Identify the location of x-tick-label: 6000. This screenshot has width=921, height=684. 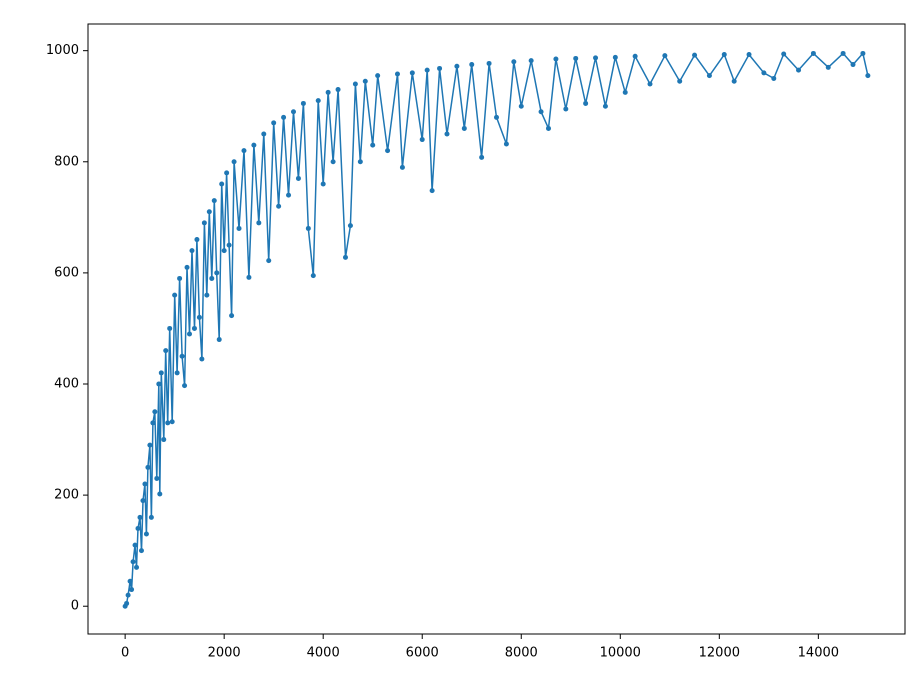
(422, 653).